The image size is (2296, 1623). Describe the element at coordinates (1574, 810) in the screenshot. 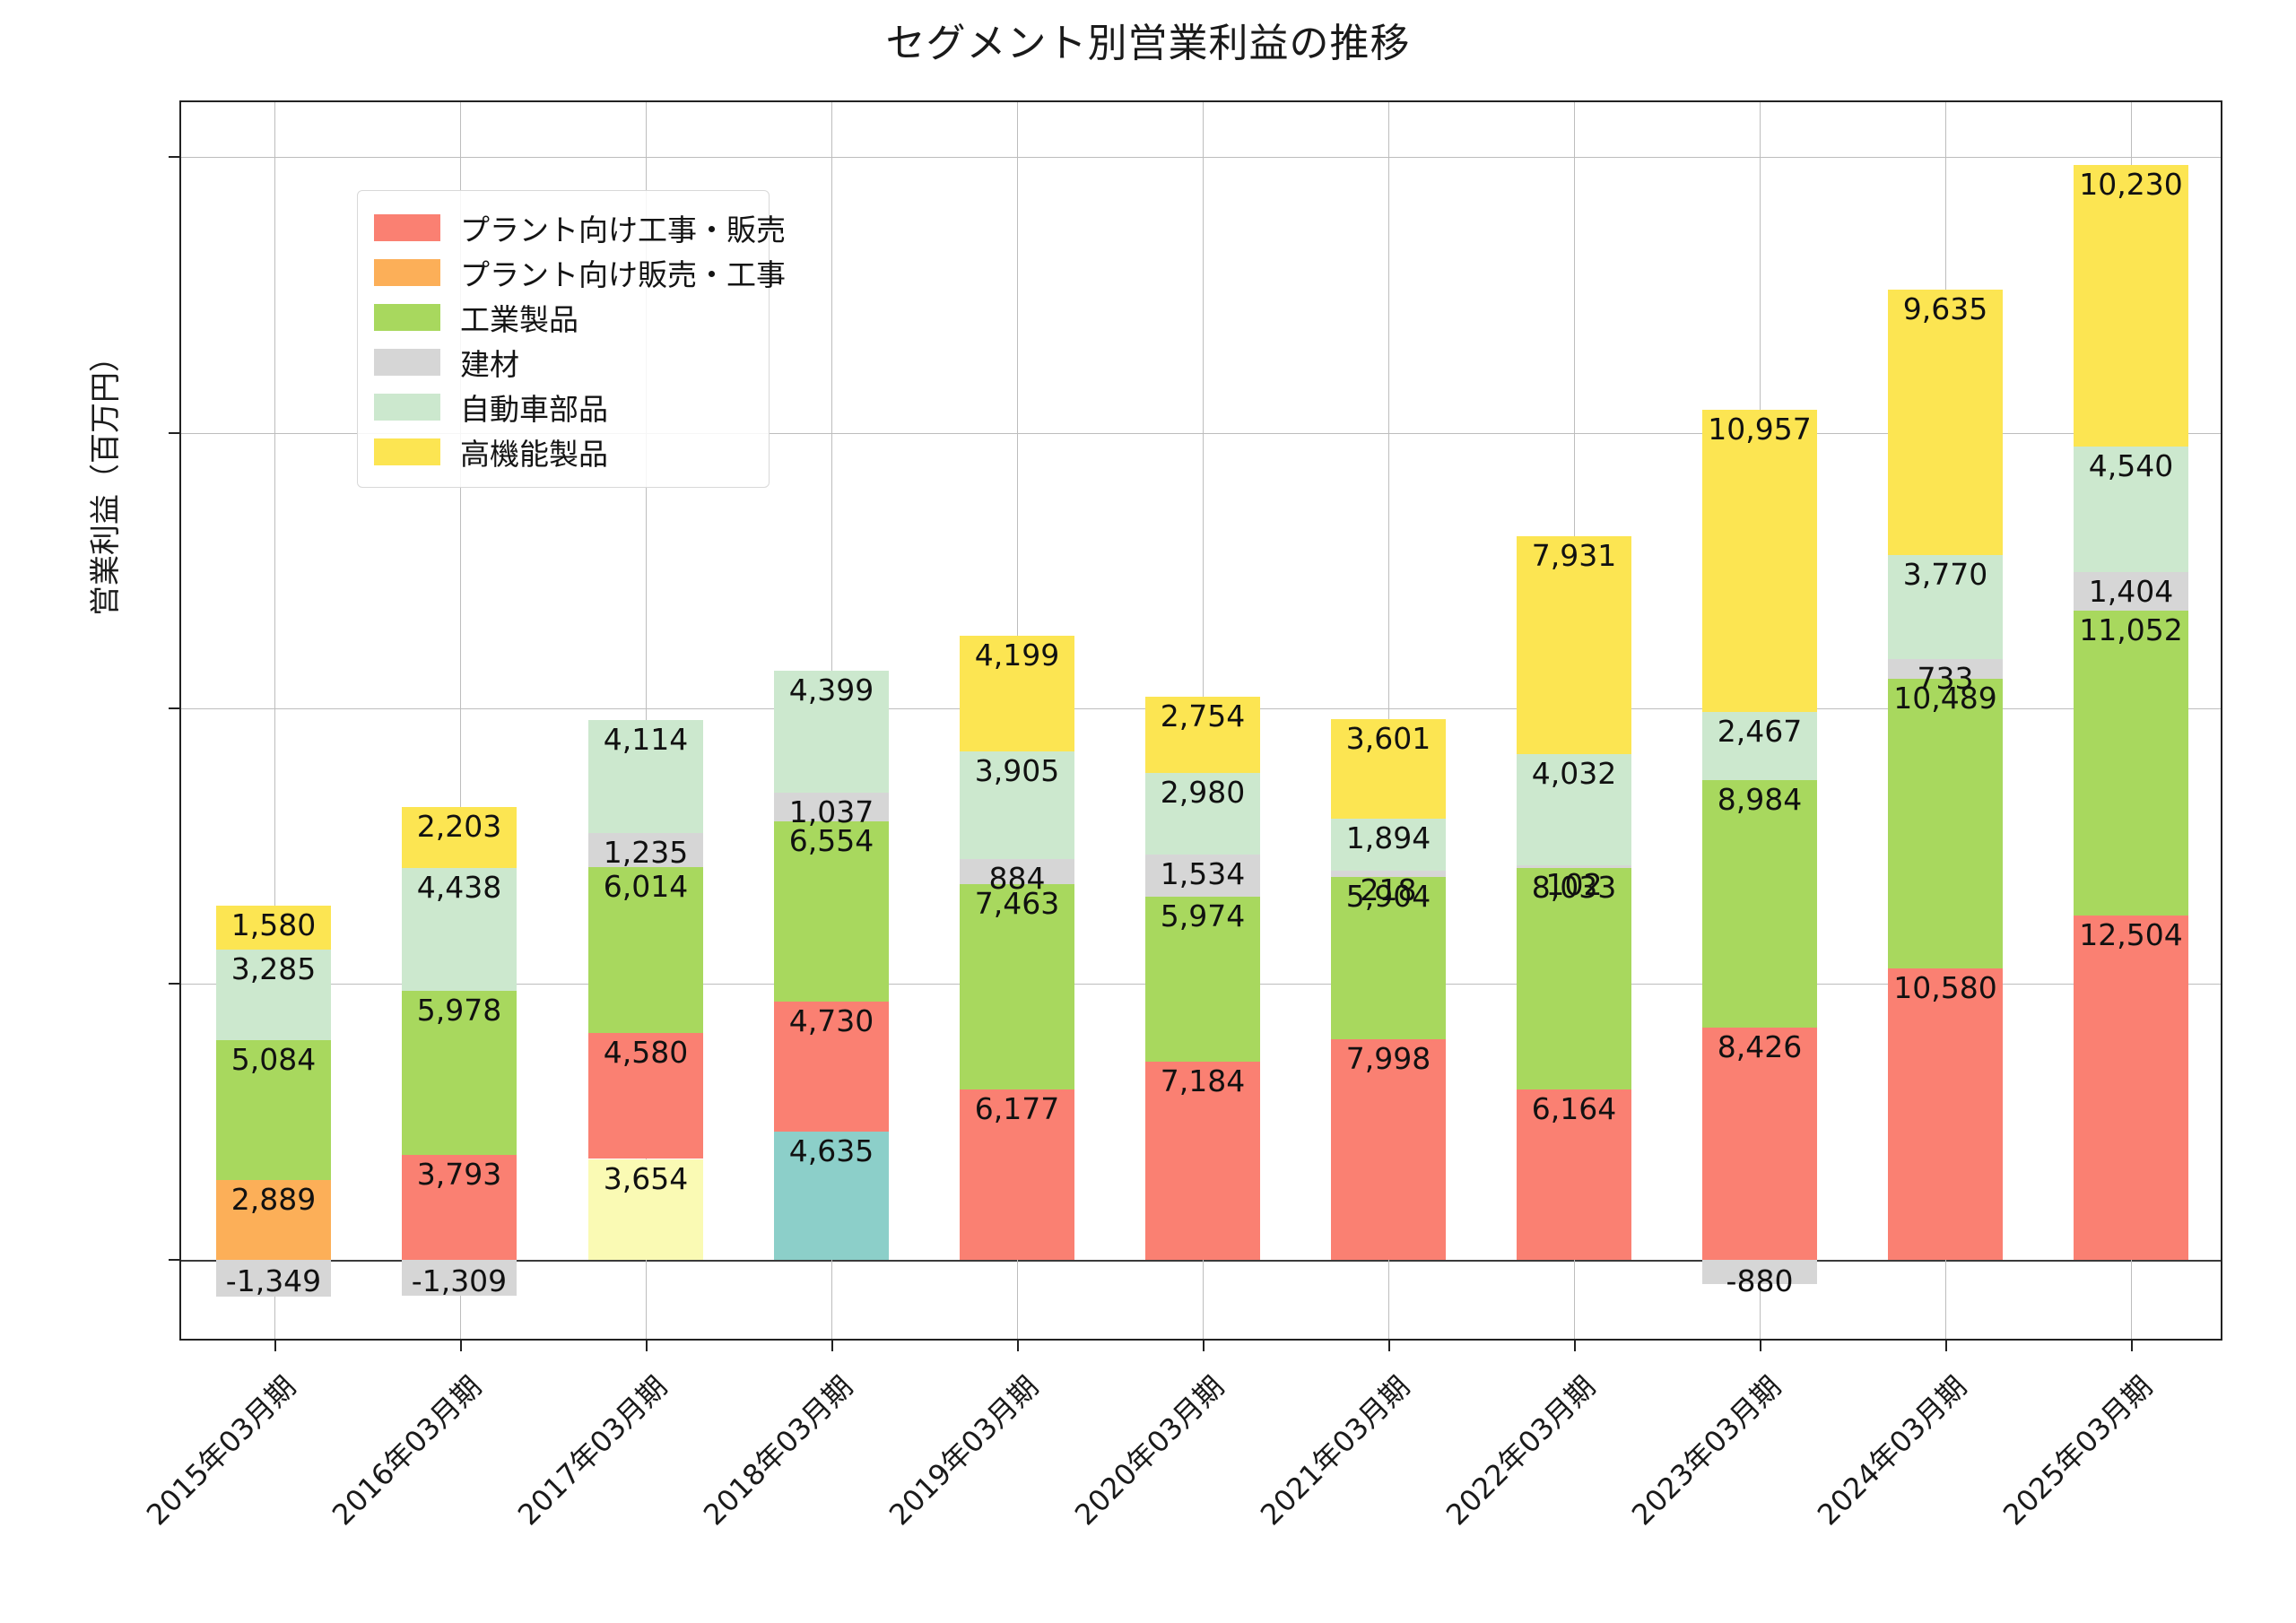

I see `bar-segment: 4,032` at that location.